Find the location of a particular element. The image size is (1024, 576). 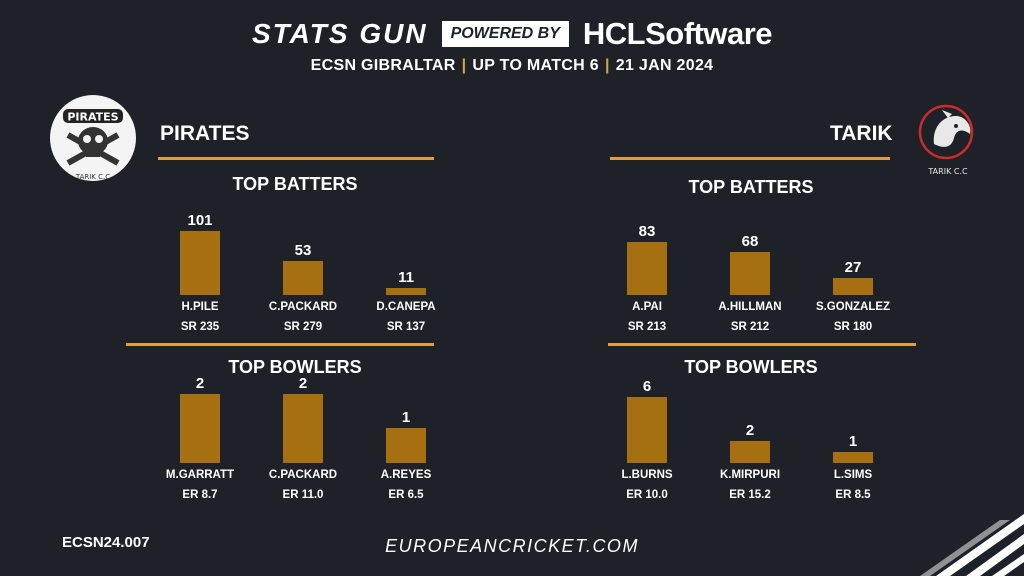

batter-strike-rate: SR 213 is located at coordinates (647, 327).